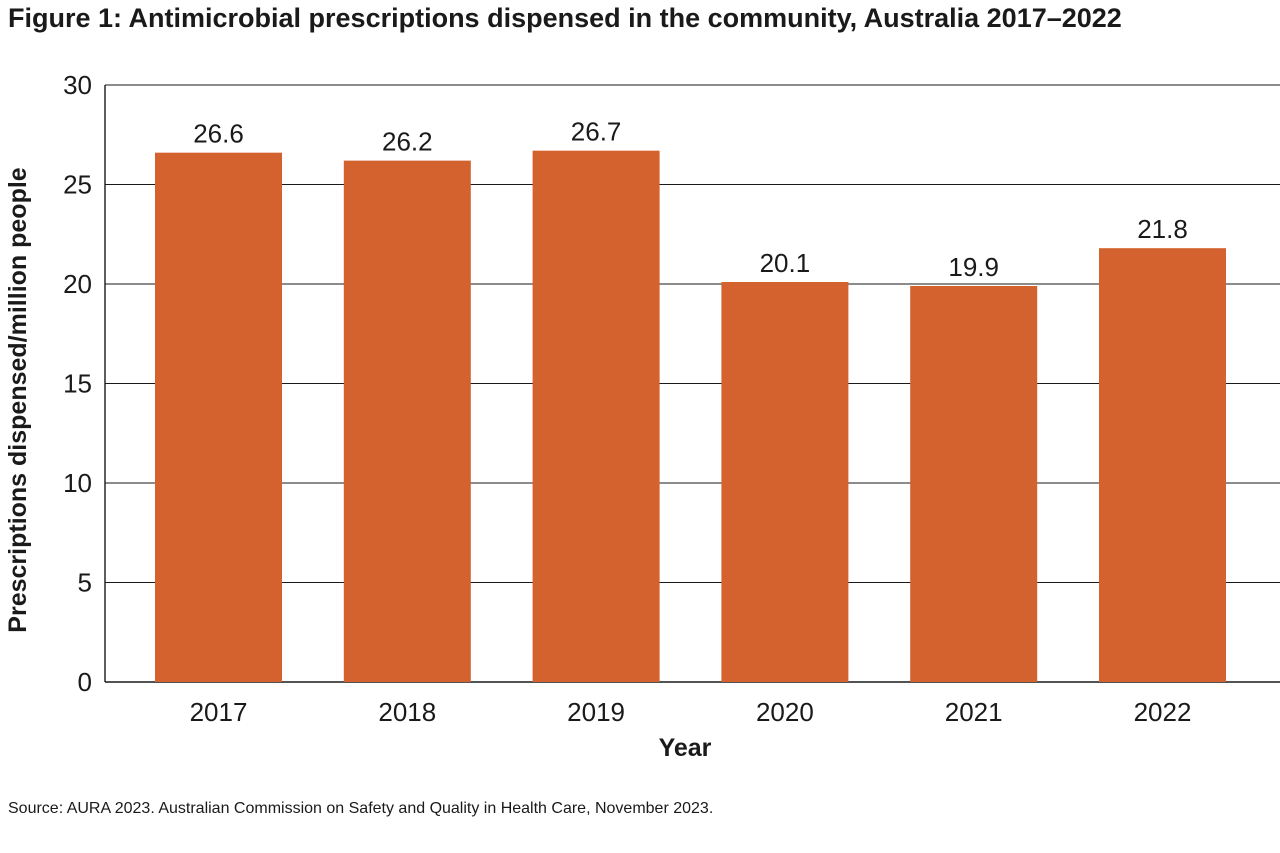 The height and width of the screenshot is (853, 1280). What do you see at coordinates (18, 399) in the screenshot?
I see `y-axis-title: Prescriptions dispensed/million people` at bounding box center [18, 399].